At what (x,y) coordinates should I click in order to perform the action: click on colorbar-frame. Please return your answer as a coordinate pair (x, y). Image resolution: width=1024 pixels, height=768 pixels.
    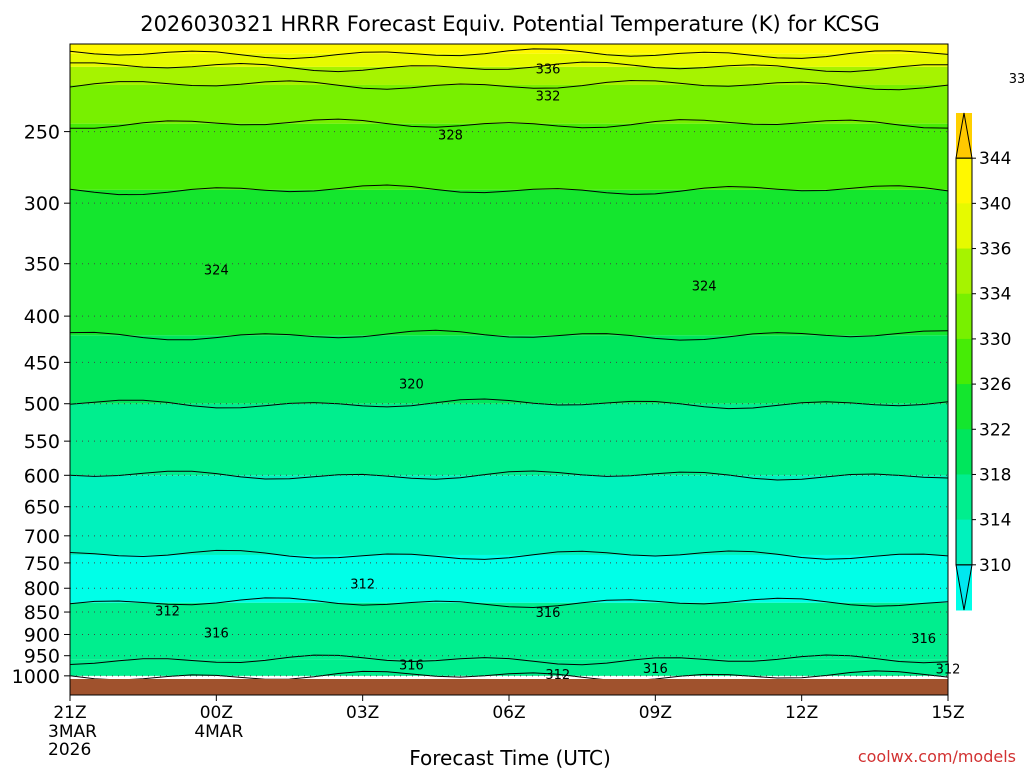
    Looking at the image, I should click on (964, 361).